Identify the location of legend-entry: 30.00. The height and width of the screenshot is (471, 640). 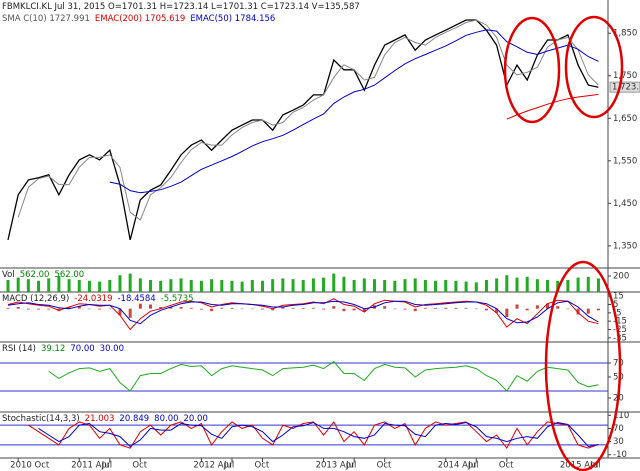
(112, 349).